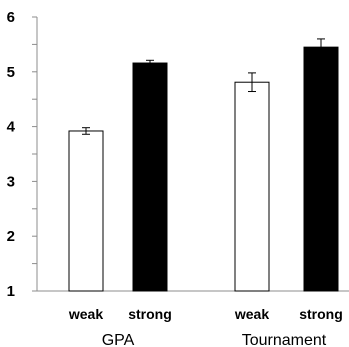  What do you see at coordinates (321, 169) in the screenshot?
I see `bar-tournament-strong` at bounding box center [321, 169].